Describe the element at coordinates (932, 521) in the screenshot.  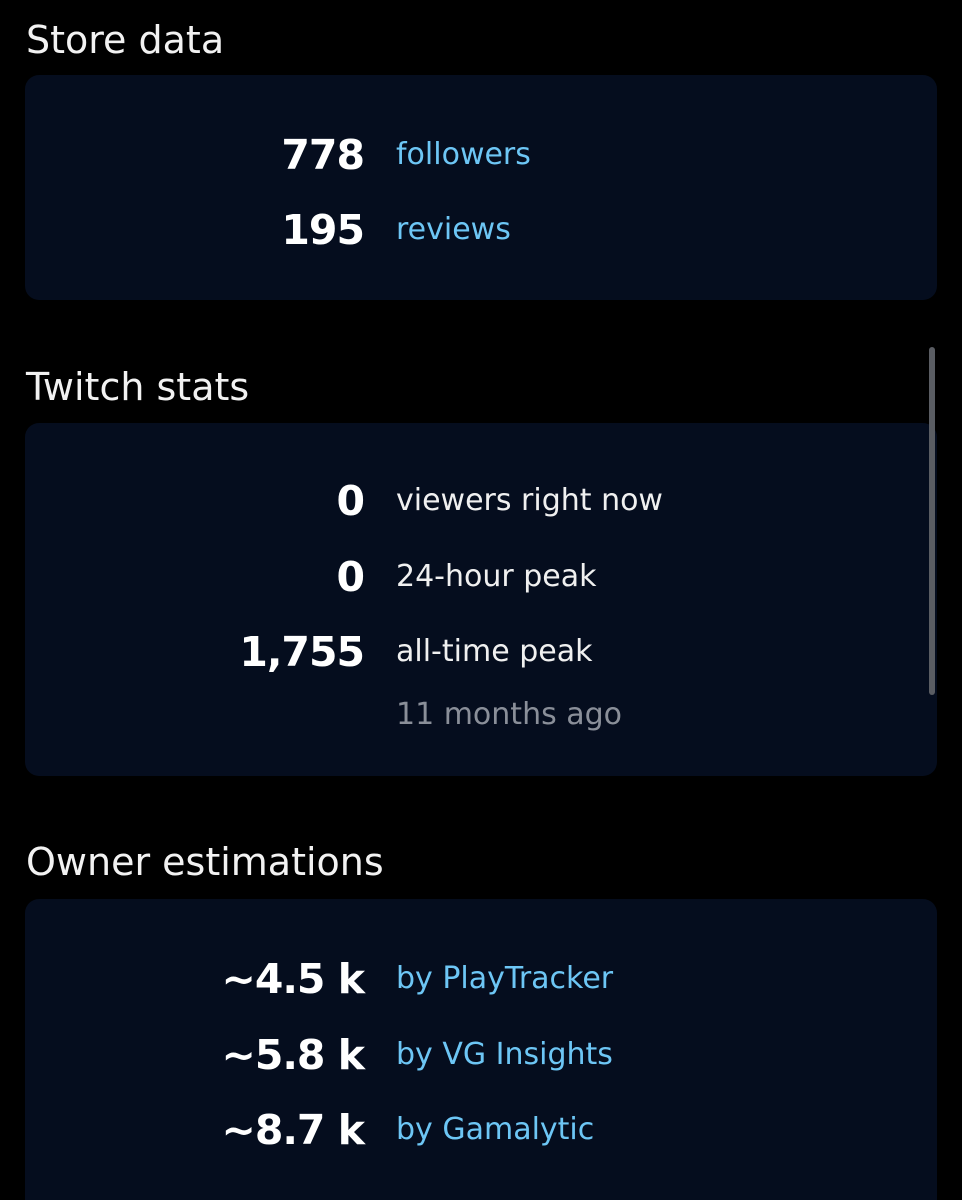
I see `vertical-scrollbar` at that location.